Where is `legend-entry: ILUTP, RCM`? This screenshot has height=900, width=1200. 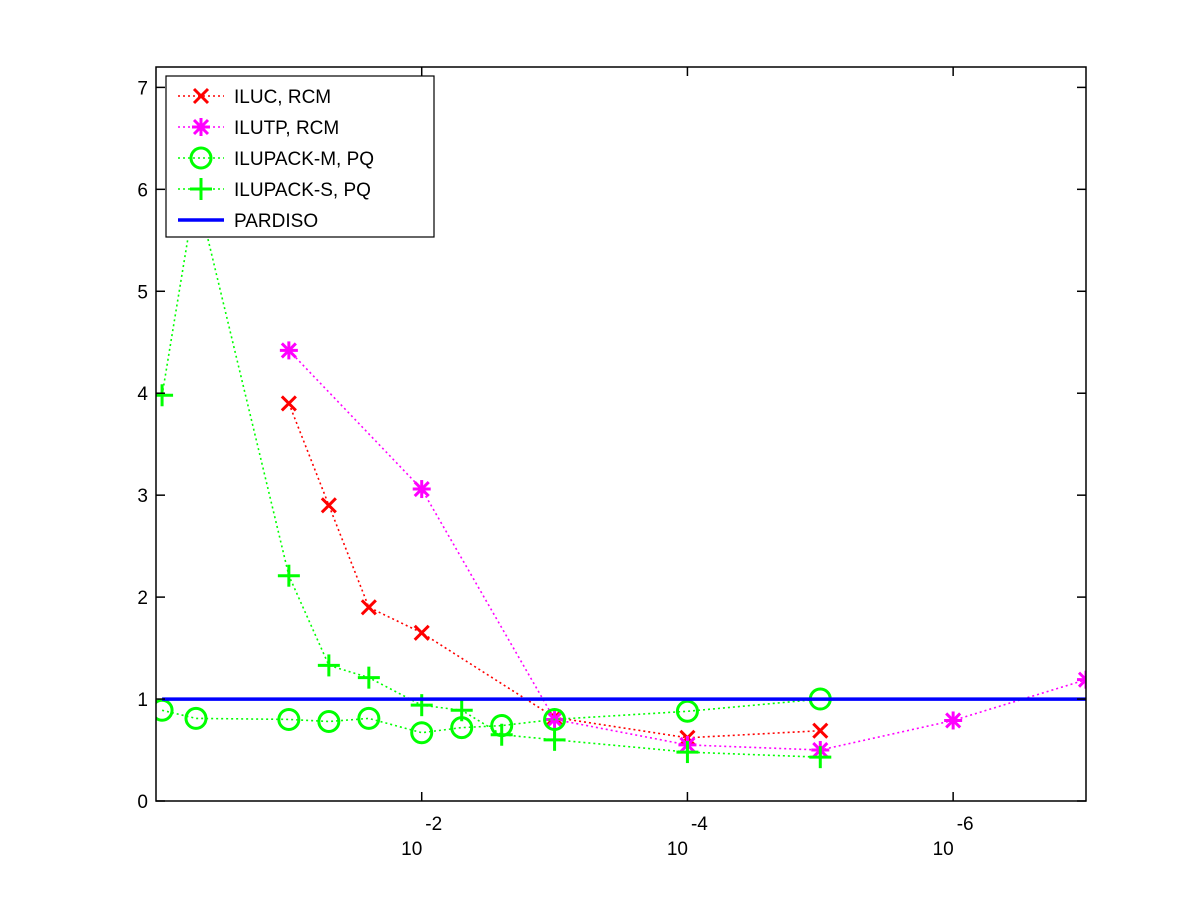
legend-entry: ILUTP, RCM is located at coordinates (258, 128).